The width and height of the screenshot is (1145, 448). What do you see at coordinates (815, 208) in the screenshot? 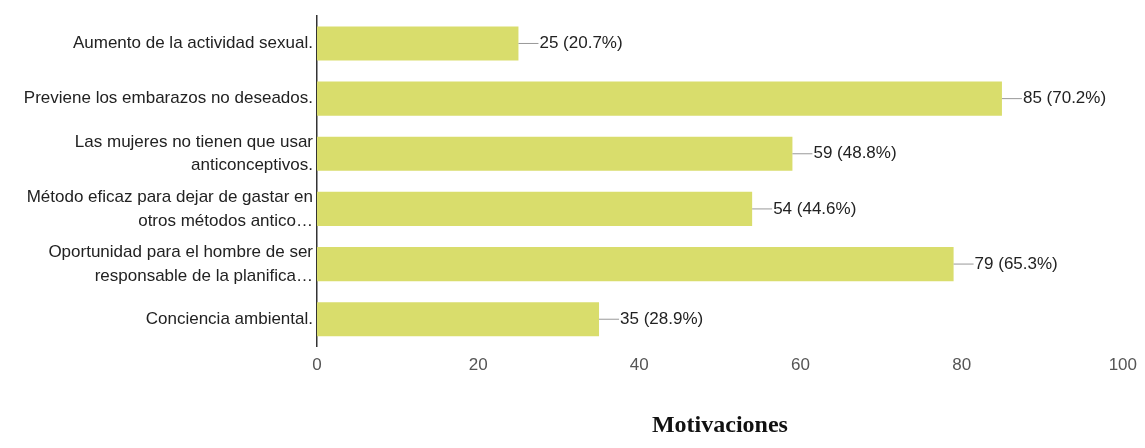
I see `data-label: 54 (44.6%)` at bounding box center [815, 208].